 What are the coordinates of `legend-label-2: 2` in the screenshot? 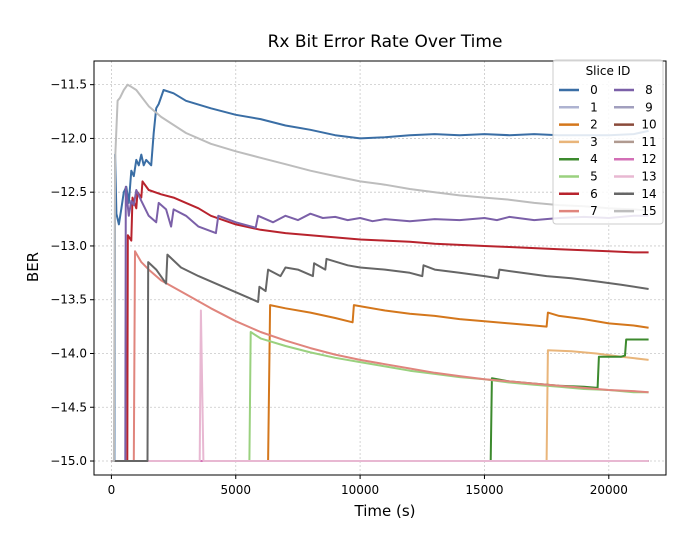 It's located at (594, 125).